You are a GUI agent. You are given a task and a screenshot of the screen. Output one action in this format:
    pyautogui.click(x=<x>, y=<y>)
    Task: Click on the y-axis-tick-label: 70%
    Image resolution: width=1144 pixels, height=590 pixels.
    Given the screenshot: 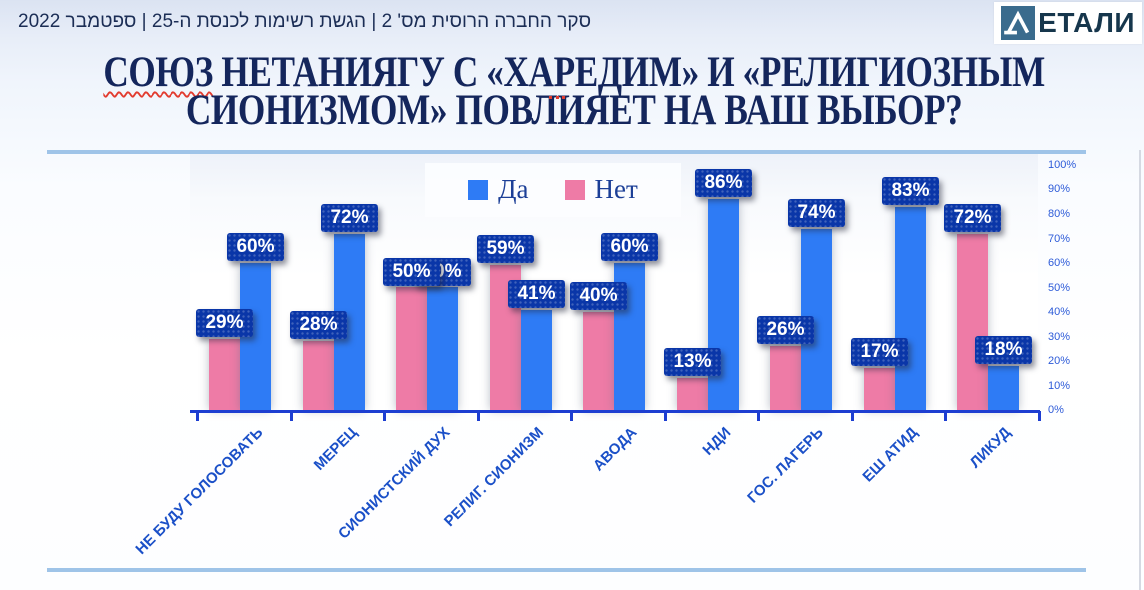 What is the action you would take?
    pyautogui.click(x=1059, y=239)
    